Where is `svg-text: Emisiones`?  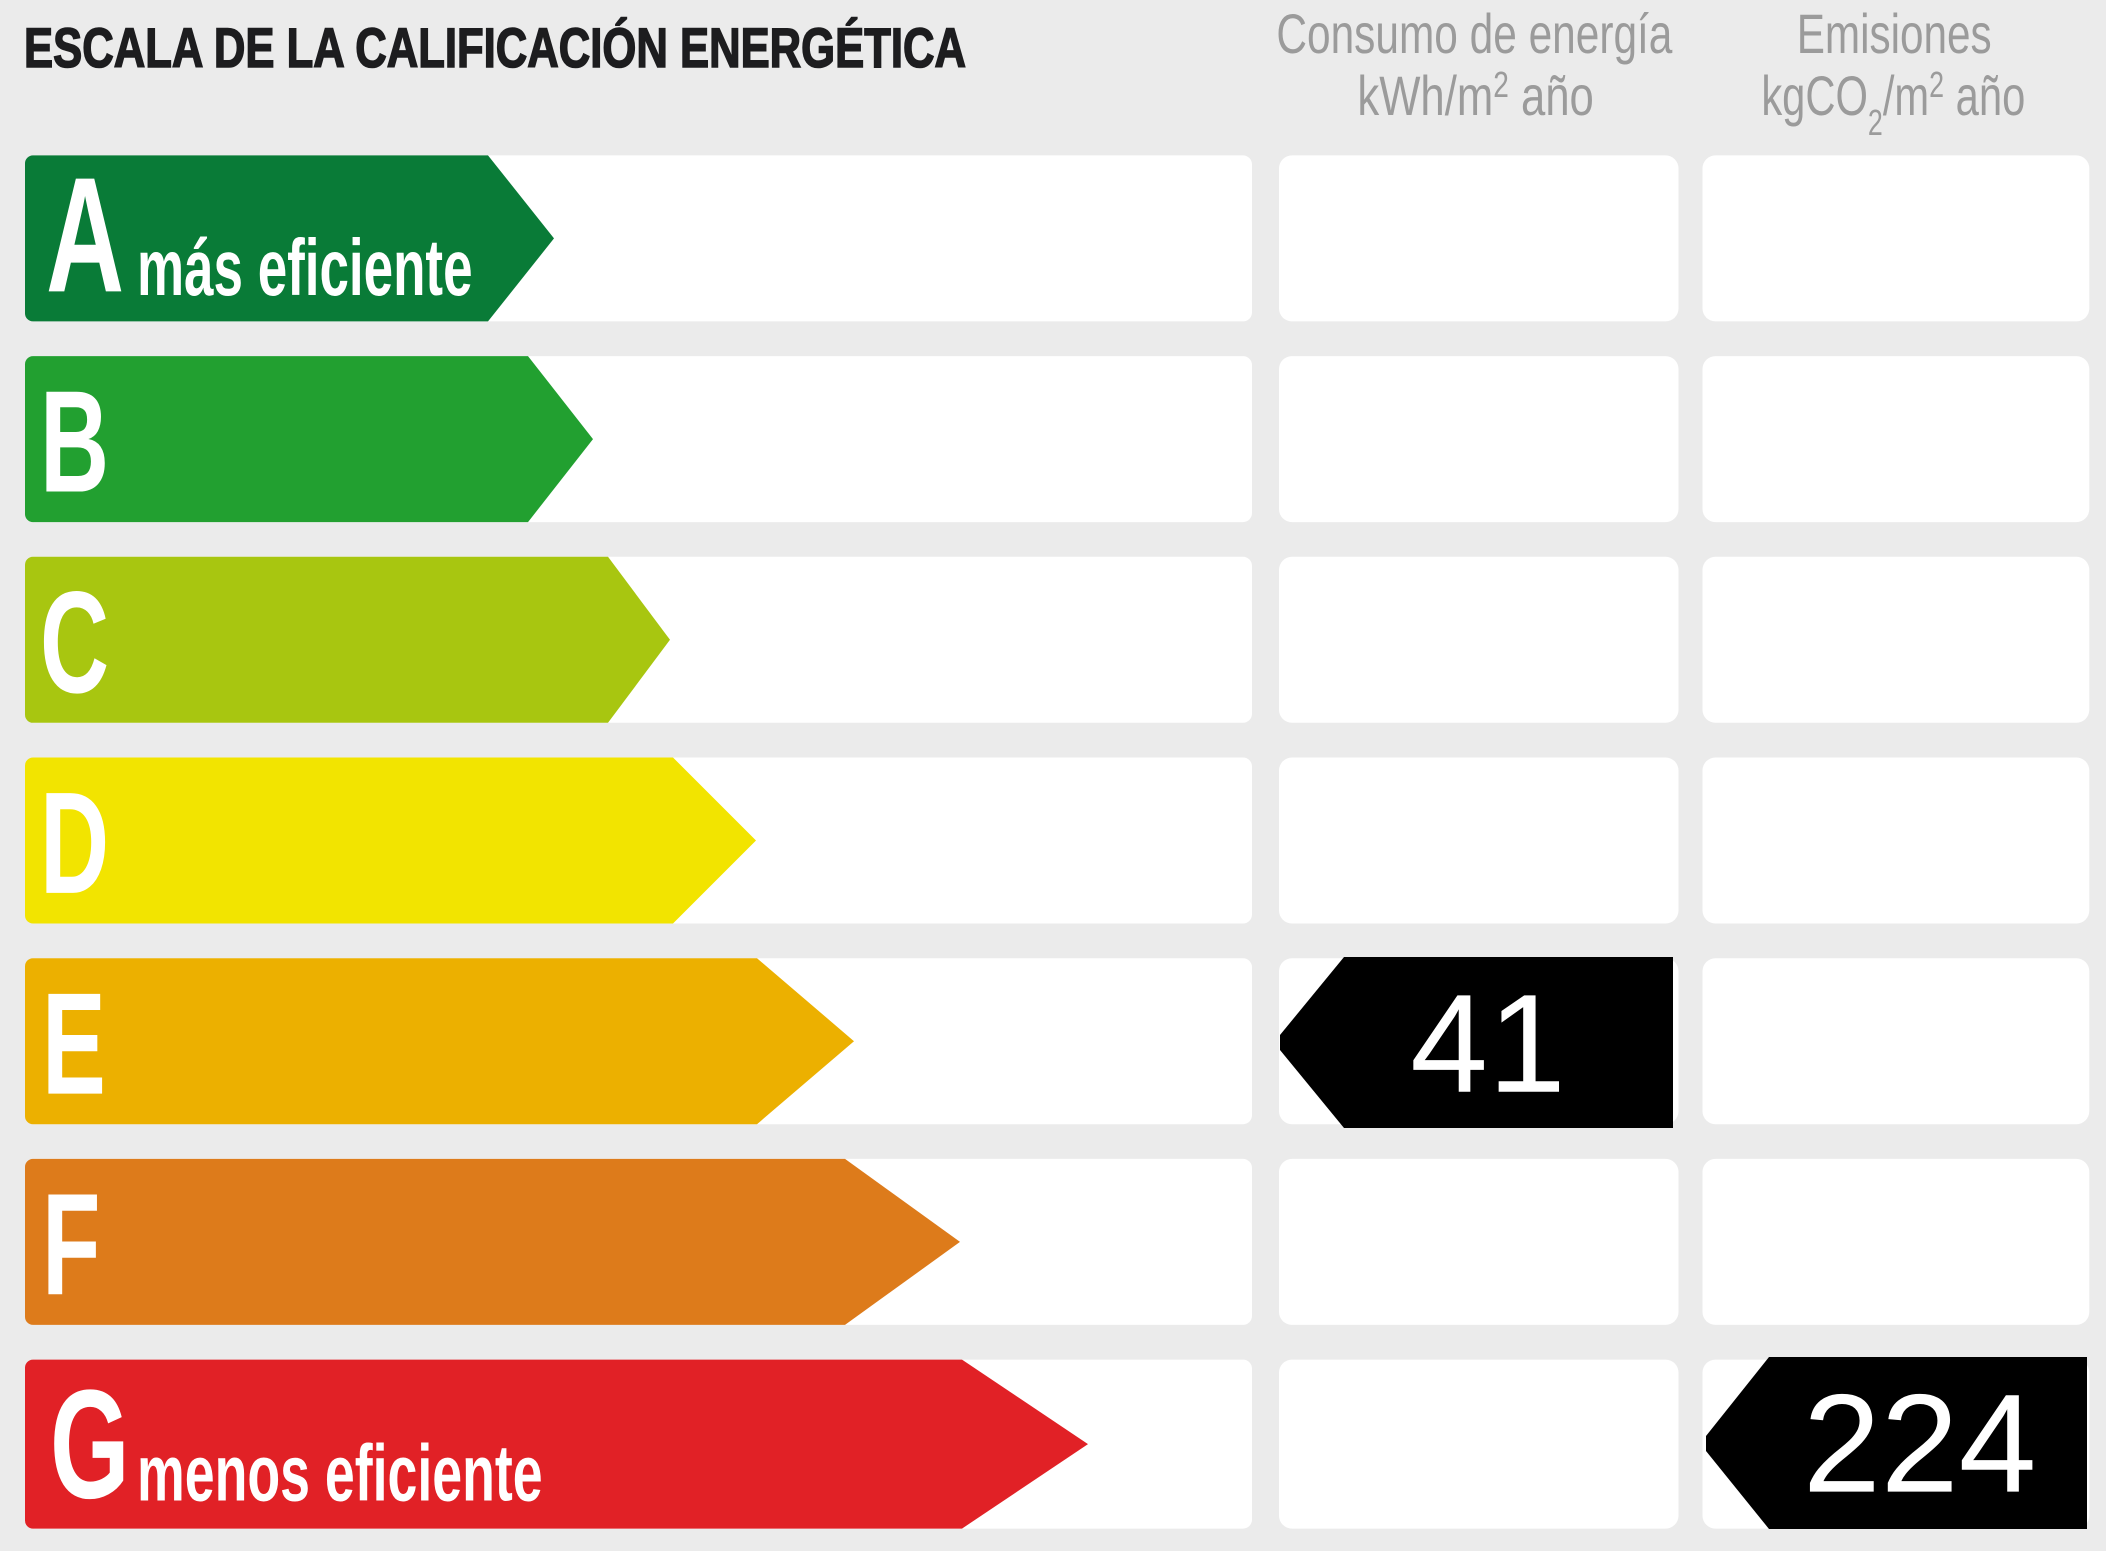
svg-text: Emisiones is located at coordinates (1894, 33).